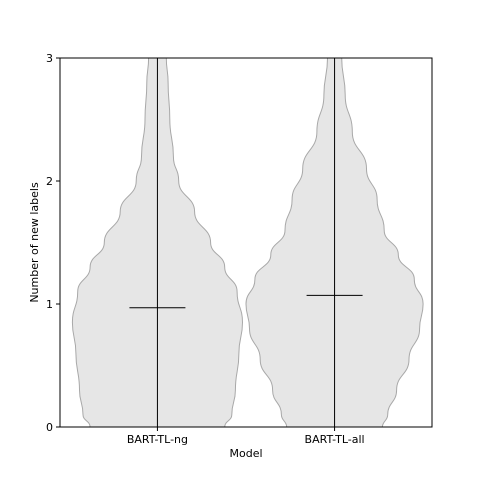 The image size is (480, 480). What do you see at coordinates (245, 453) in the screenshot?
I see `x-axis-label: Model` at bounding box center [245, 453].